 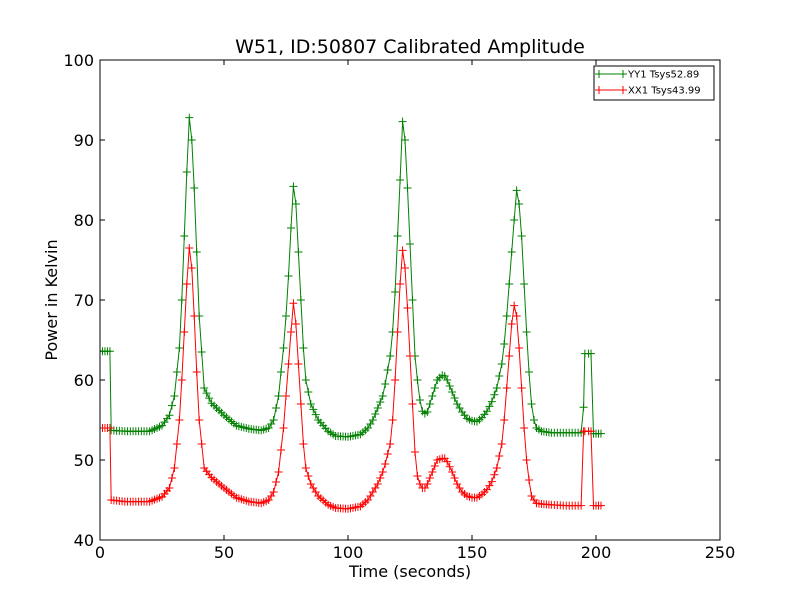 I want to click on legend: YY1 Tsys52.89 XX1 Tsys43.99, so click(x=654, y=83).